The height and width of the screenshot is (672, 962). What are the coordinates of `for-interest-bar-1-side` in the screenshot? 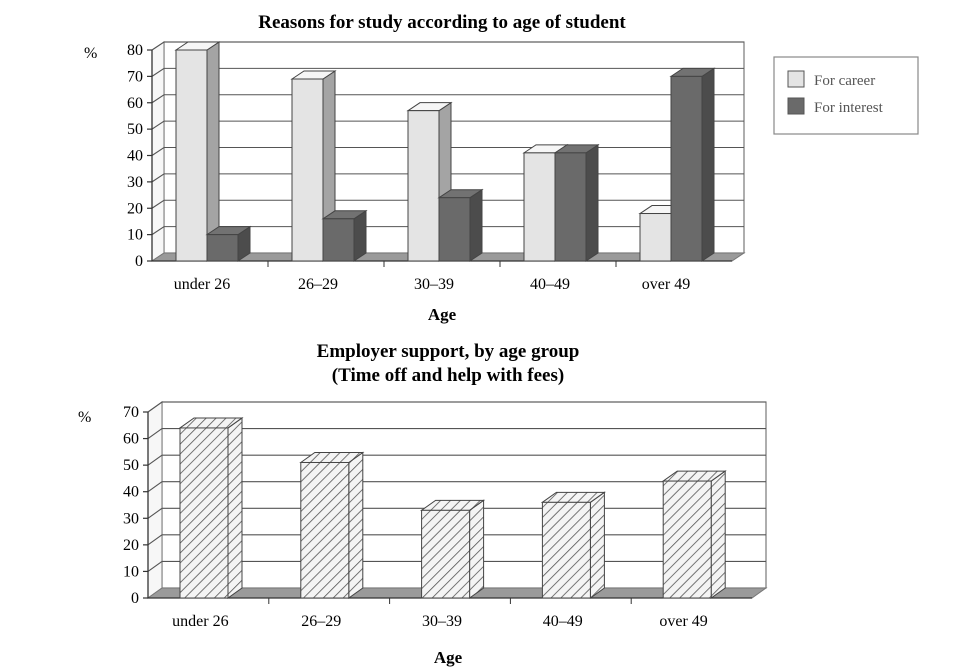 It's located at (360, 235).